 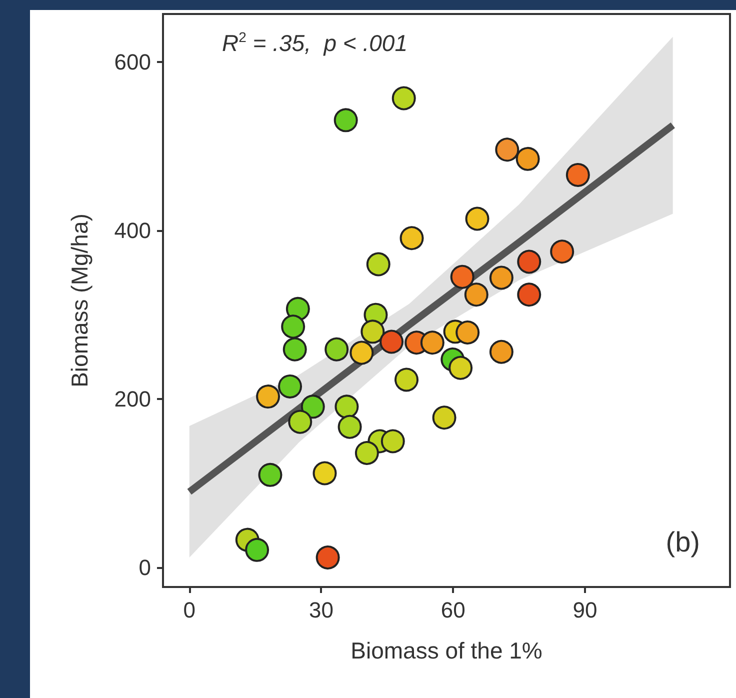 I want to click on y-tick-label: 600, so click(x=132, y=62).